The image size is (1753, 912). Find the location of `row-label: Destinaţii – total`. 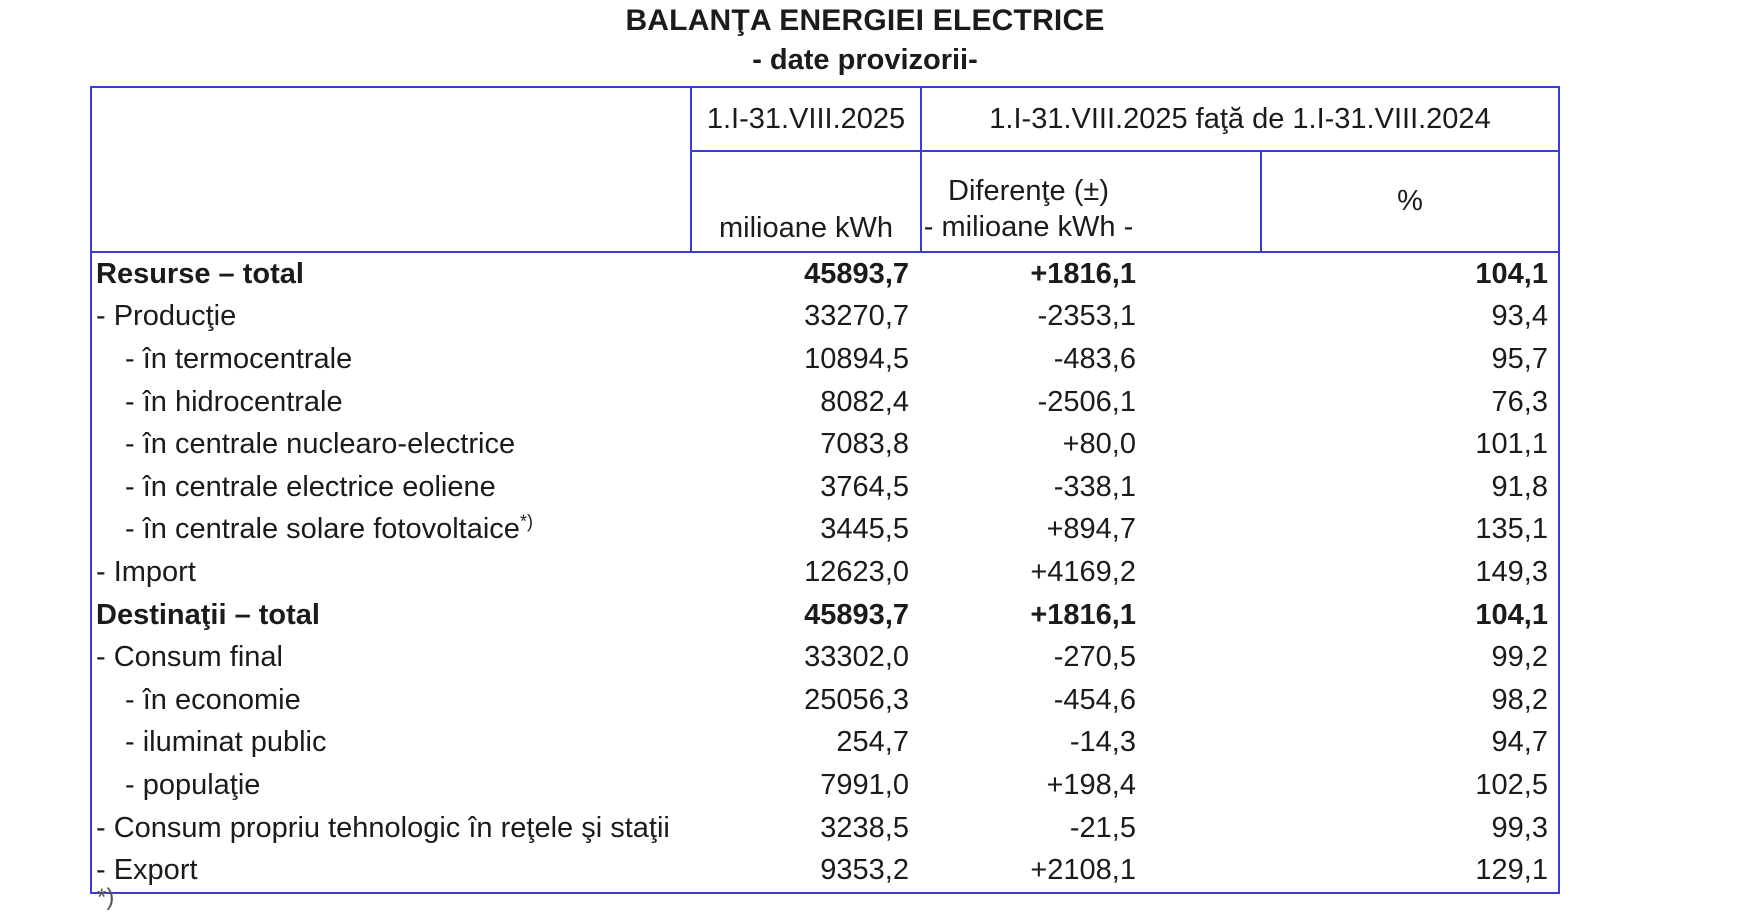

row-label: Destinaţii – total is located at coordinates (208, 614).